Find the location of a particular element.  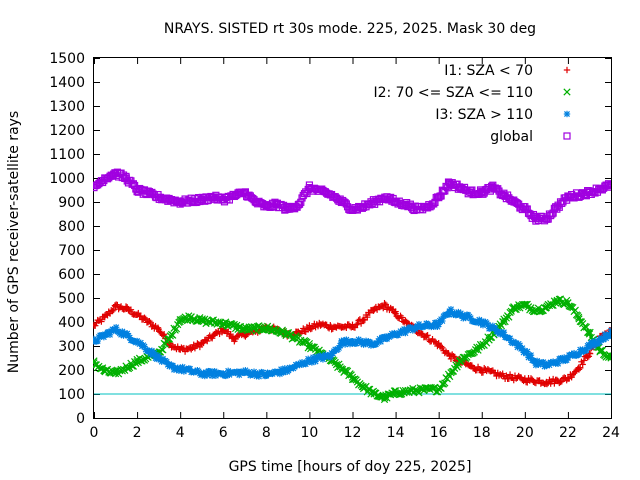

legend-label: I1: SZA < 70 is located at coordinates (488, 71).